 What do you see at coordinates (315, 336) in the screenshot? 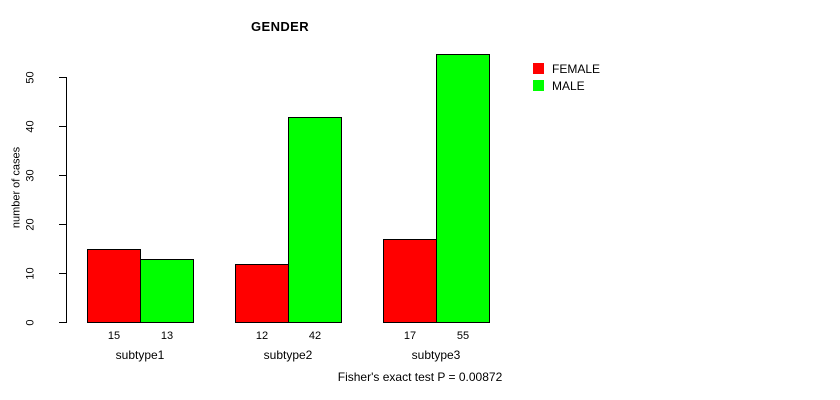
I see `bar-value-subtype2-male: 42` at bounding box center [315, 336].